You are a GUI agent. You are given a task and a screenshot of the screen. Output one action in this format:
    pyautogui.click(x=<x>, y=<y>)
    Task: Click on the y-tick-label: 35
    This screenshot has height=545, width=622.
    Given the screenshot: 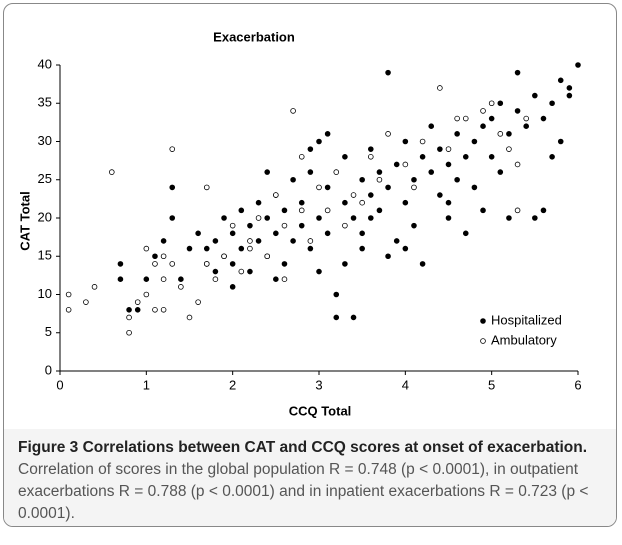 What is the action you would take?
    pyautogui.click(x=45, y=102)
    